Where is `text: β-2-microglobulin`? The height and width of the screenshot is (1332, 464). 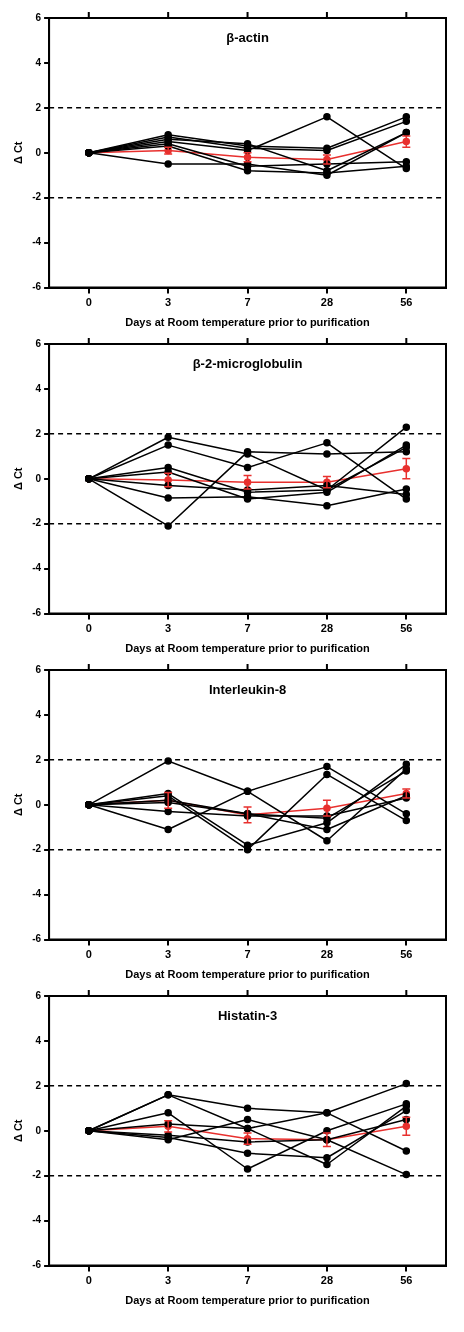
text: β-2-microglobulin is located at coordinates (247, 364).